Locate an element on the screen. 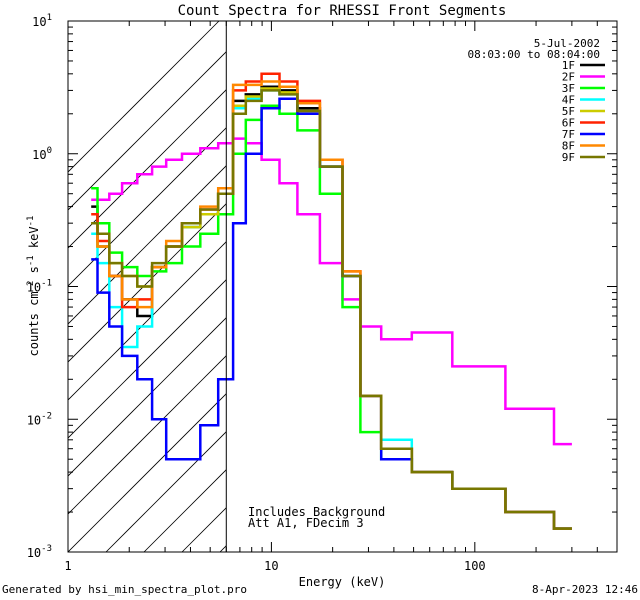  x-tick-label: 100 is located at coordinates (475, 566).